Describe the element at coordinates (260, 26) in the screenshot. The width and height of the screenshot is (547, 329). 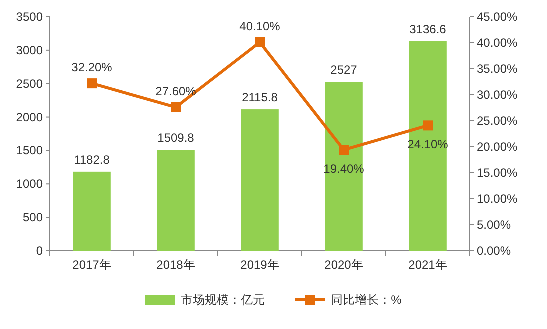
I see `data-label: 40.10%` at that location.